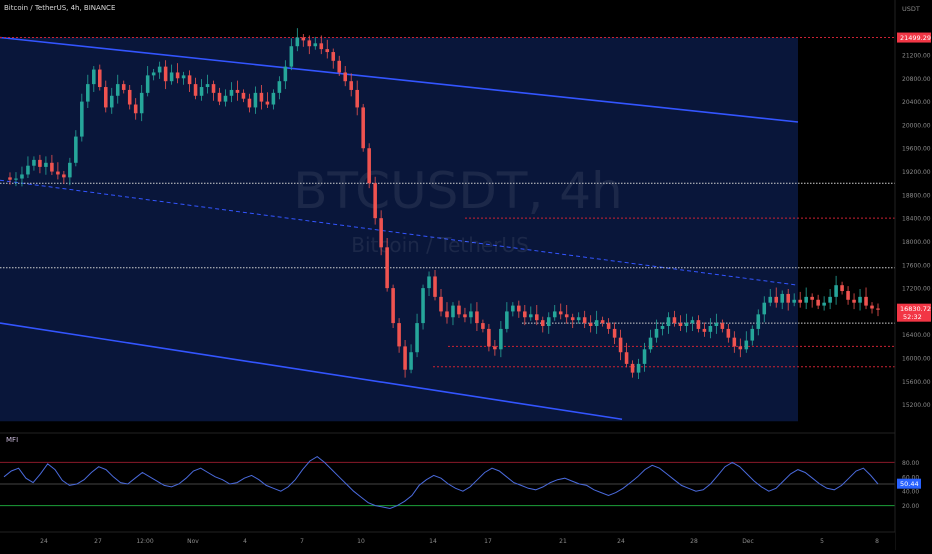 This screenshot has height=554, width=932. What do you see at coordinates (916, 359) in the screenshot?
I see `y-tick-label: 16000.00` at bounding box center [916, 359].